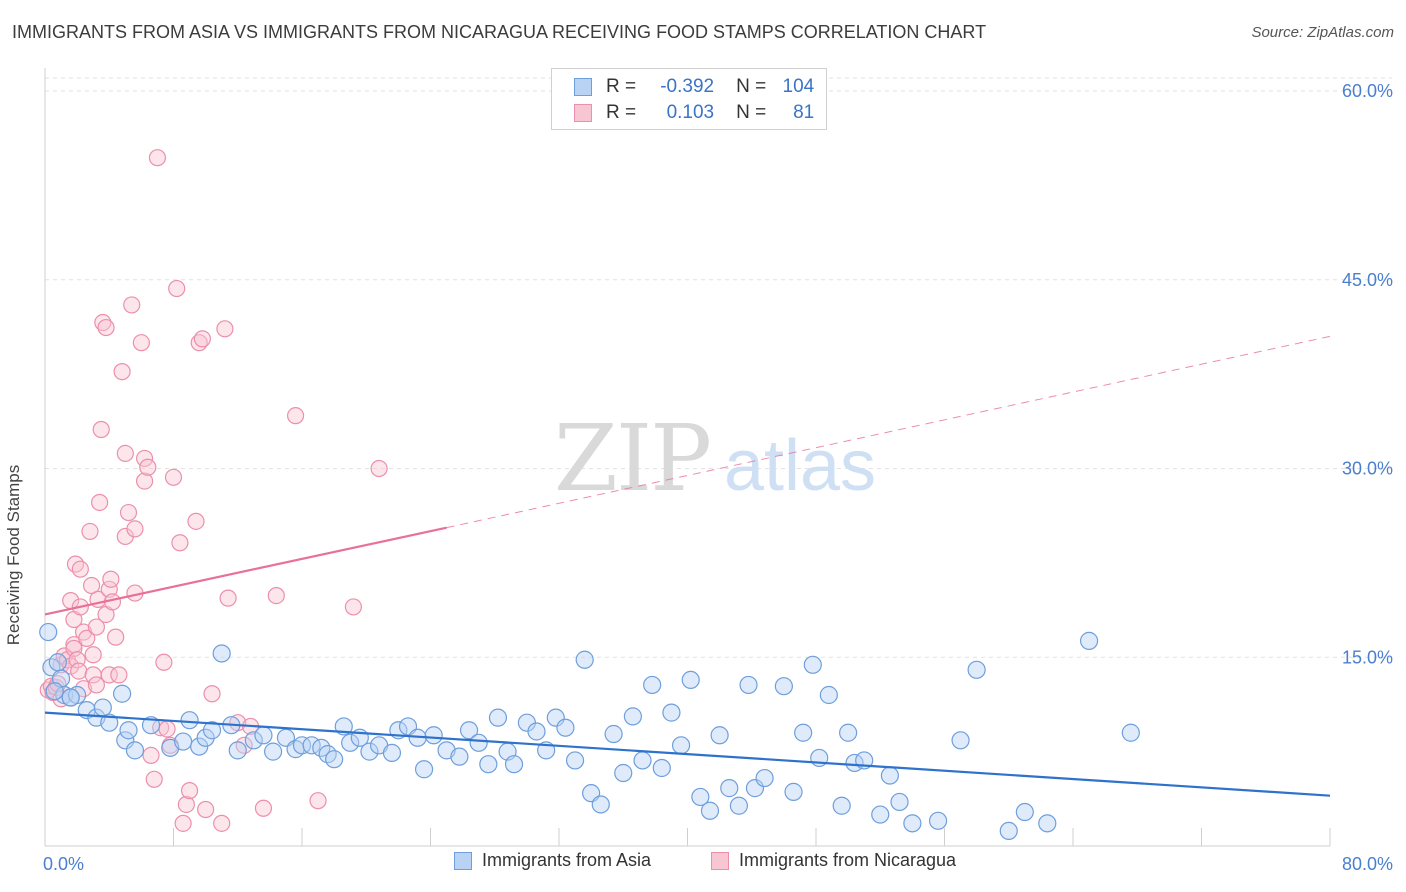 This screenshot has width=1406, height=892. What do you see at coordinates (1367, 91) in the screenshot?
I see `y-tick-label-3: 60.0%` at bounding box center [1367, 91].